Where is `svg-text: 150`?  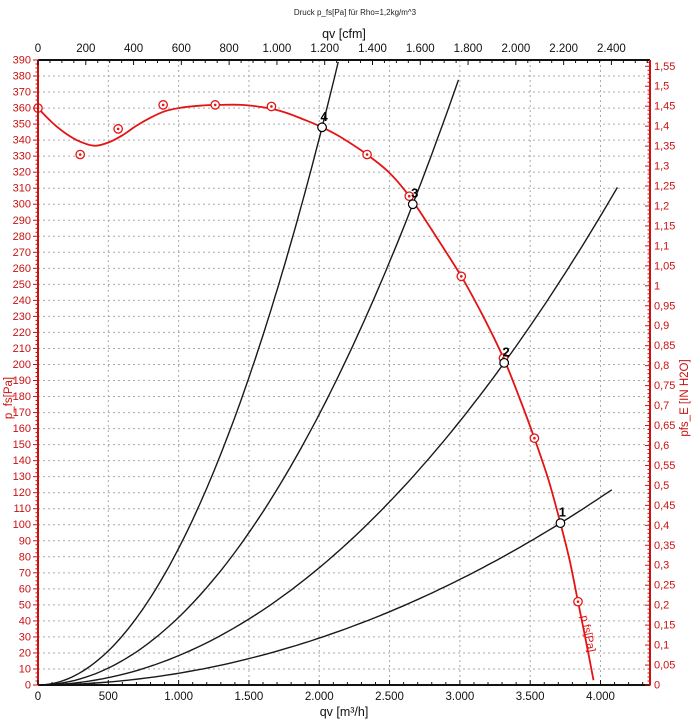
svg-text: 150 is located at coordinates (22, 445).